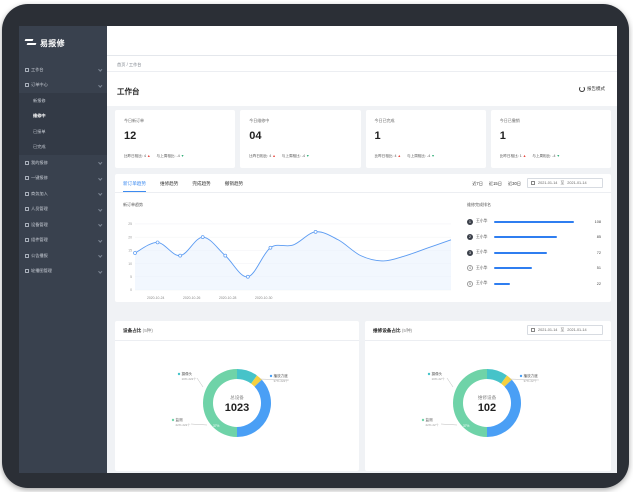 This screenshot has height=492, width=633. What do you see at coordinates (121, 64) in the screenshot?
I see `breadcrumb-home: 首页` at bounding box center [121, 64].